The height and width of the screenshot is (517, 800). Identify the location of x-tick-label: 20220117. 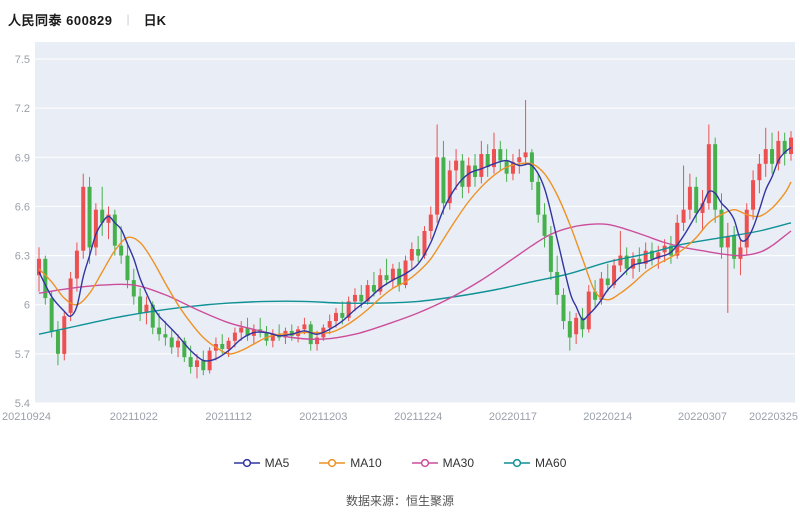
(513, 417).